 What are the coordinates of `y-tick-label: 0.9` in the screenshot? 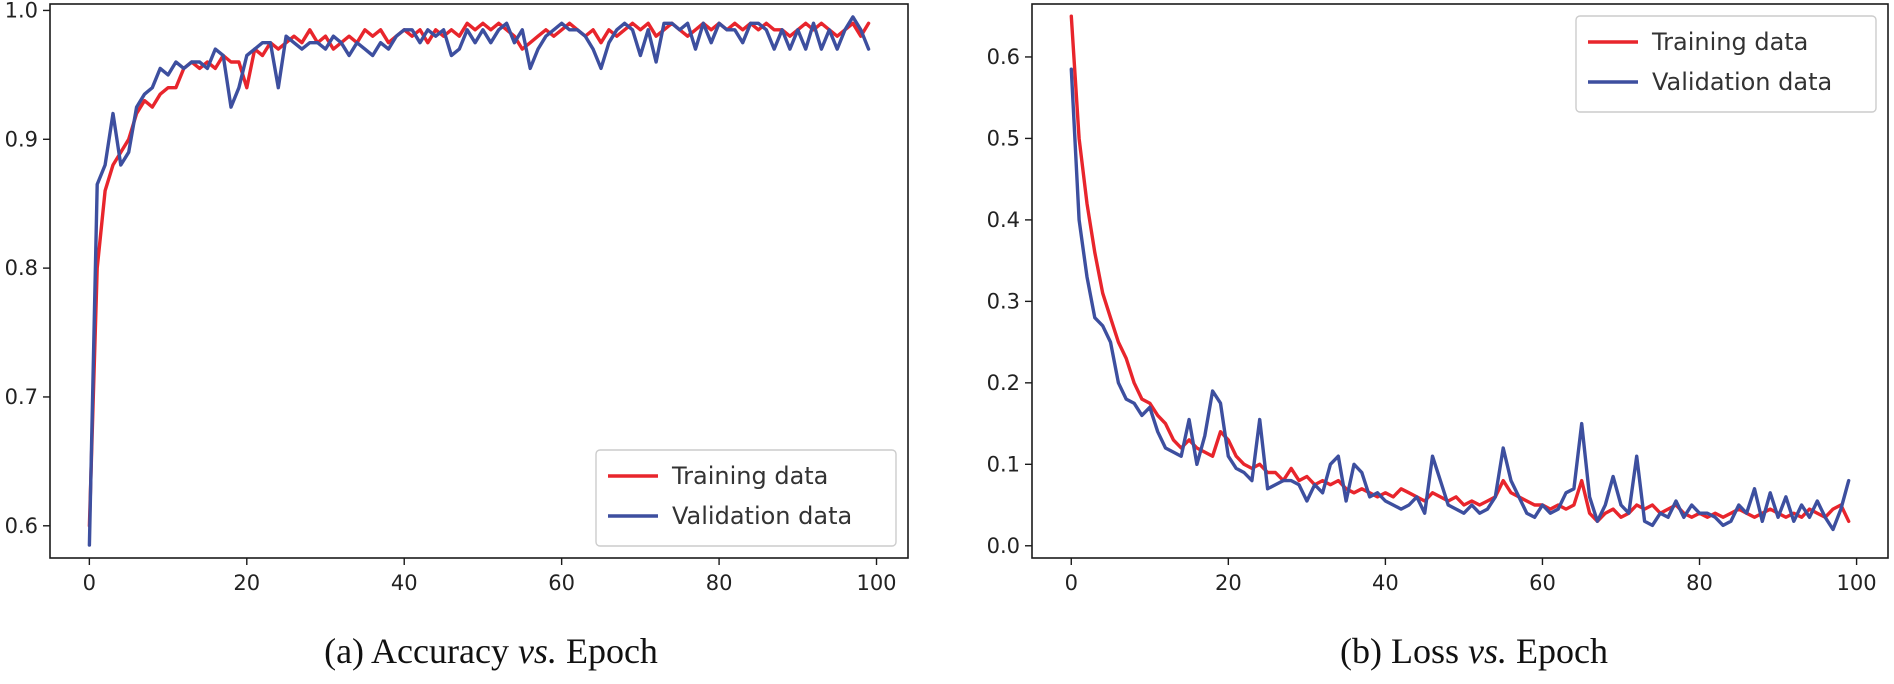 It's located at (21, 139).